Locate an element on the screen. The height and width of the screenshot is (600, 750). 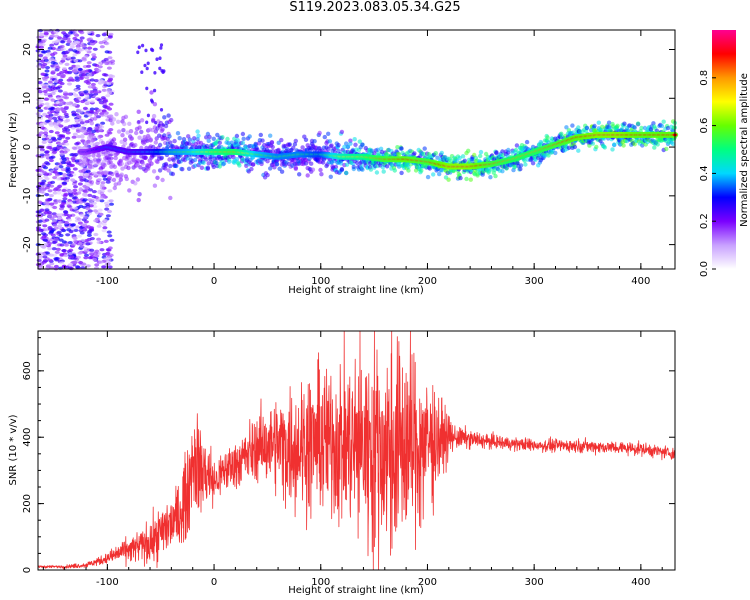
x-tick-label: -100 is located at coordinates (107, 281).